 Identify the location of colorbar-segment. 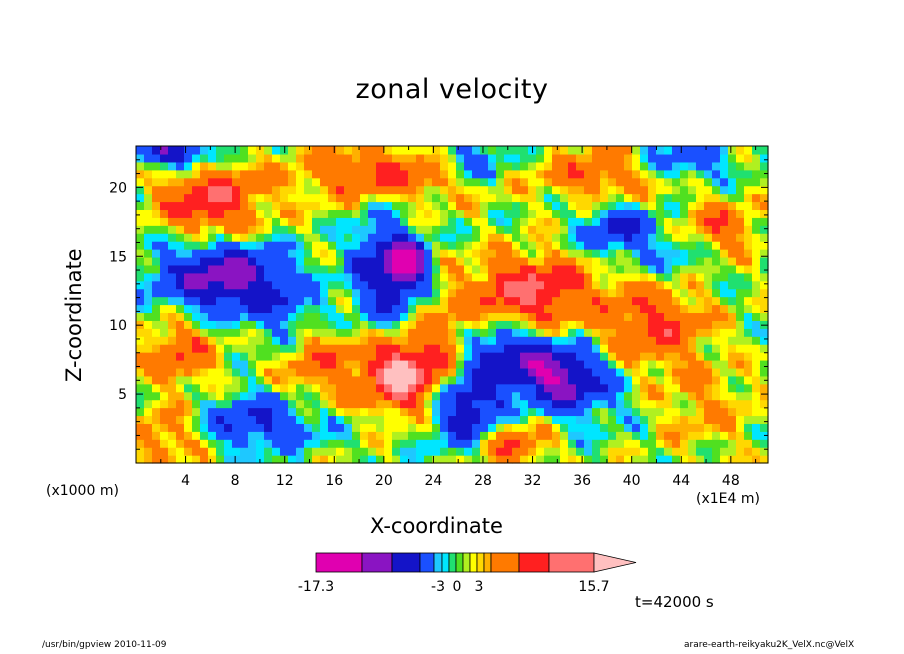
(505, 562).